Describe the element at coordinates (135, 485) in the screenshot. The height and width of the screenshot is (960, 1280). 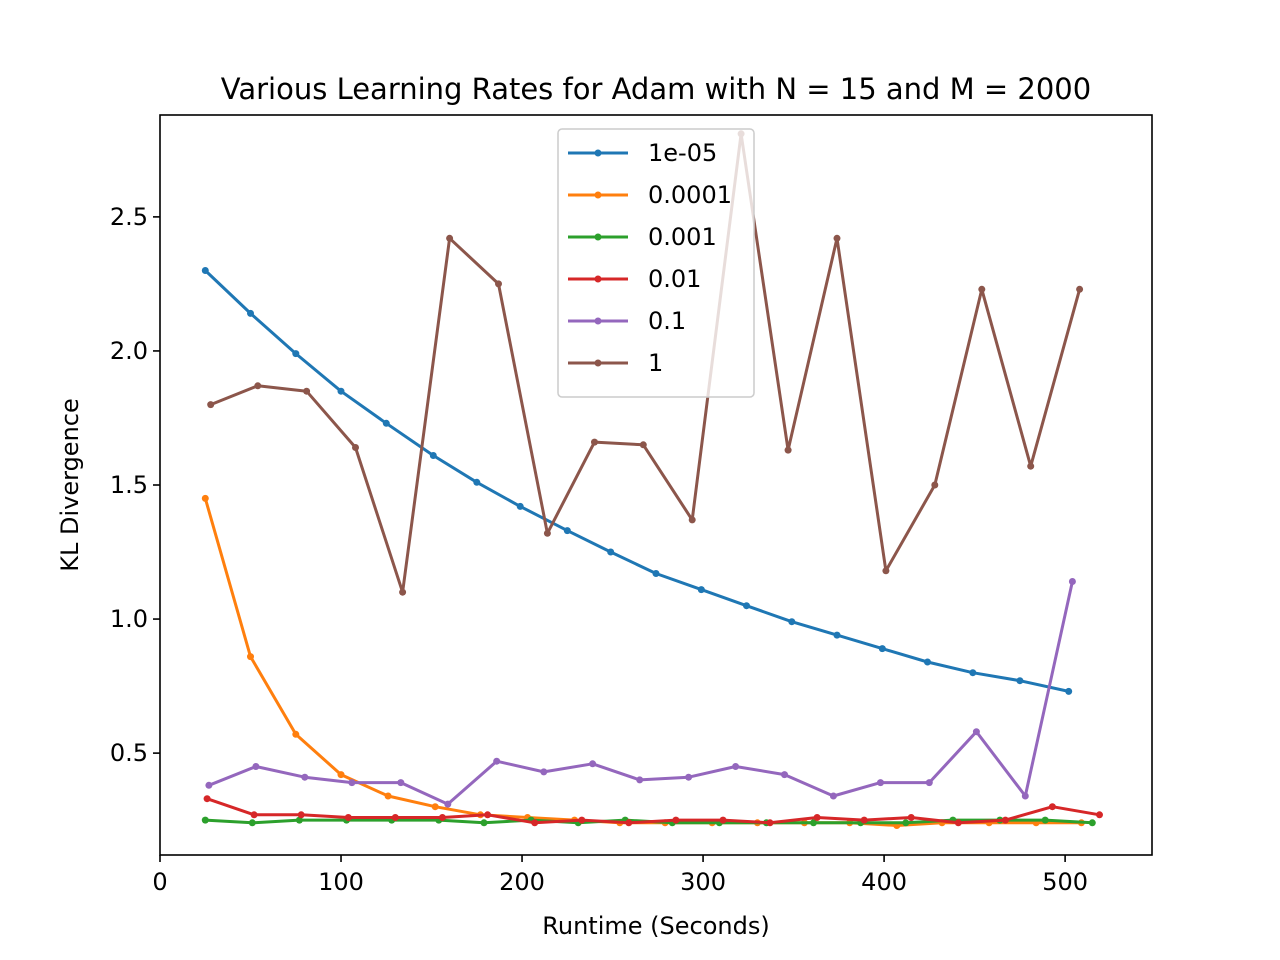
I see `y-axis: 0.5 1.0 1.5 2.0 2.5` at that location.